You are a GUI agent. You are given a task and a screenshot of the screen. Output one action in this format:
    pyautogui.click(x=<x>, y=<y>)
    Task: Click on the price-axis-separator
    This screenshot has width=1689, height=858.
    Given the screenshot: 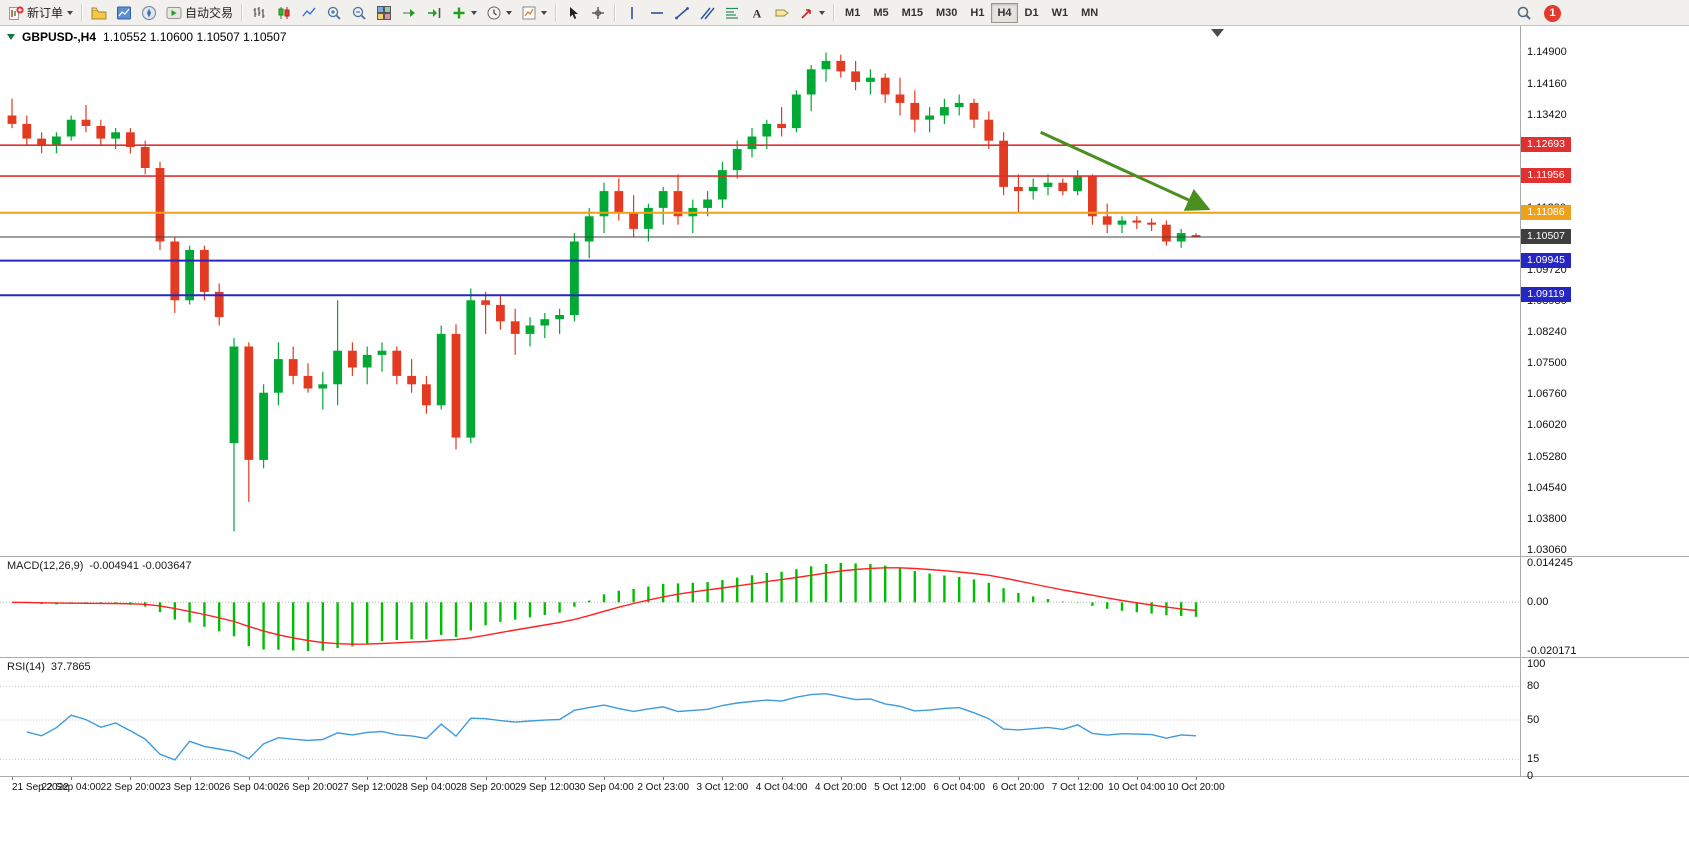 What is the action you would take?
    pyautogui.click(x=1520, y=401)
    